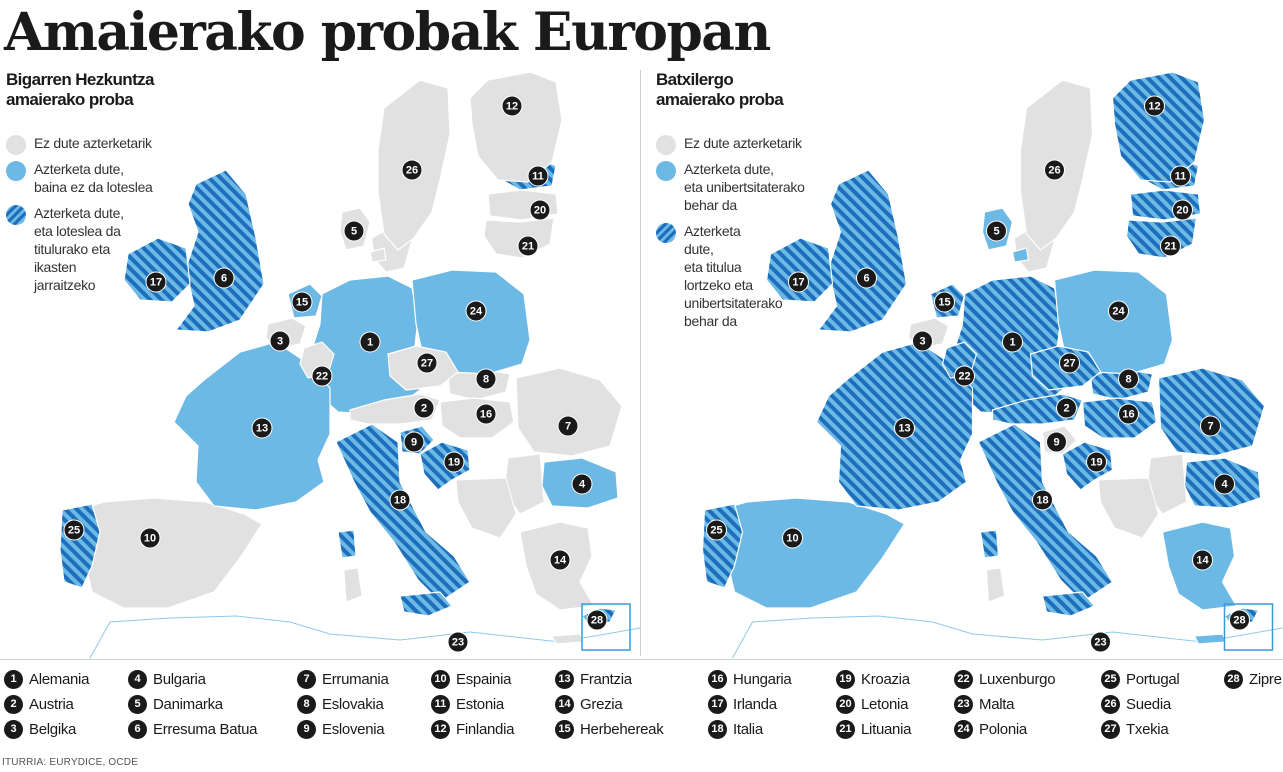 The height and width of the screenshot is (772, 1283). What do you see at coordinates (1148, 704) in the screenshot?
I see `key-country-name: Suedia` at bounding box center [1148, 704].